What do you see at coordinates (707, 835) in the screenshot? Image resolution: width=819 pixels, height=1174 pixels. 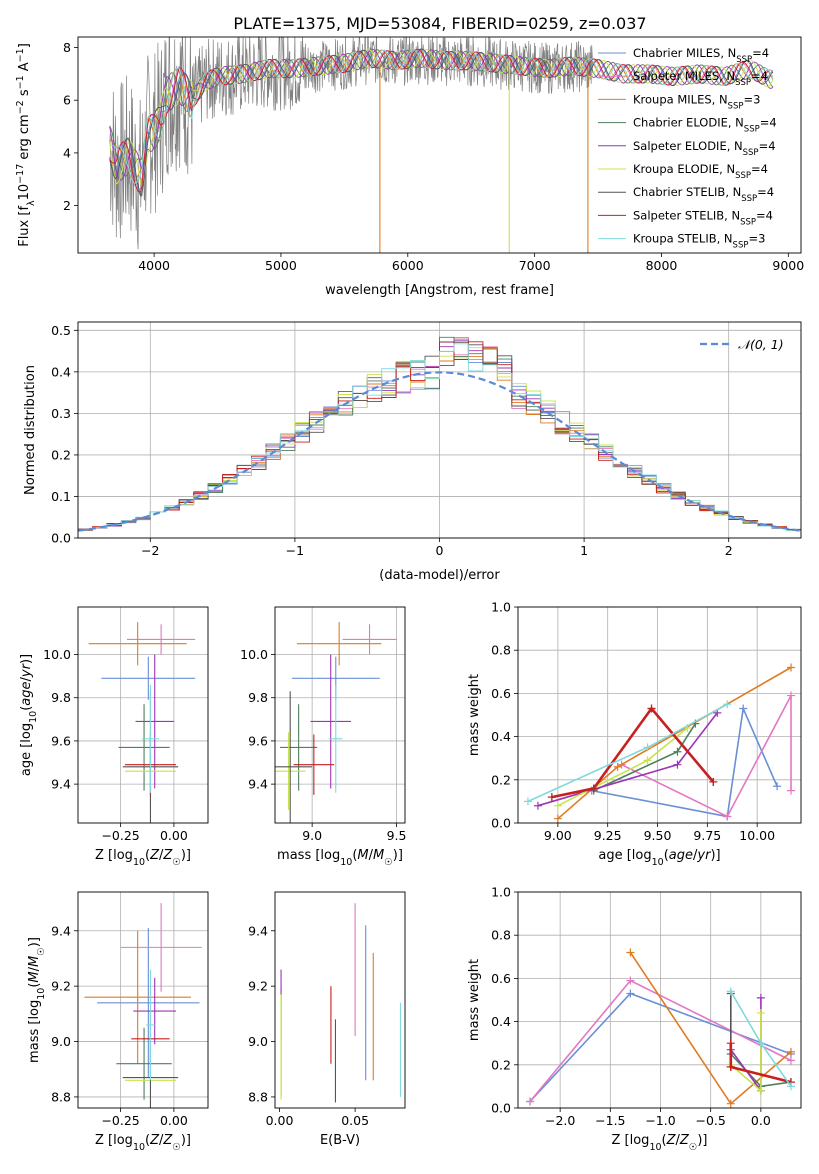 I see `x-tick-label: 9.75` at bounding box center [707, 835].